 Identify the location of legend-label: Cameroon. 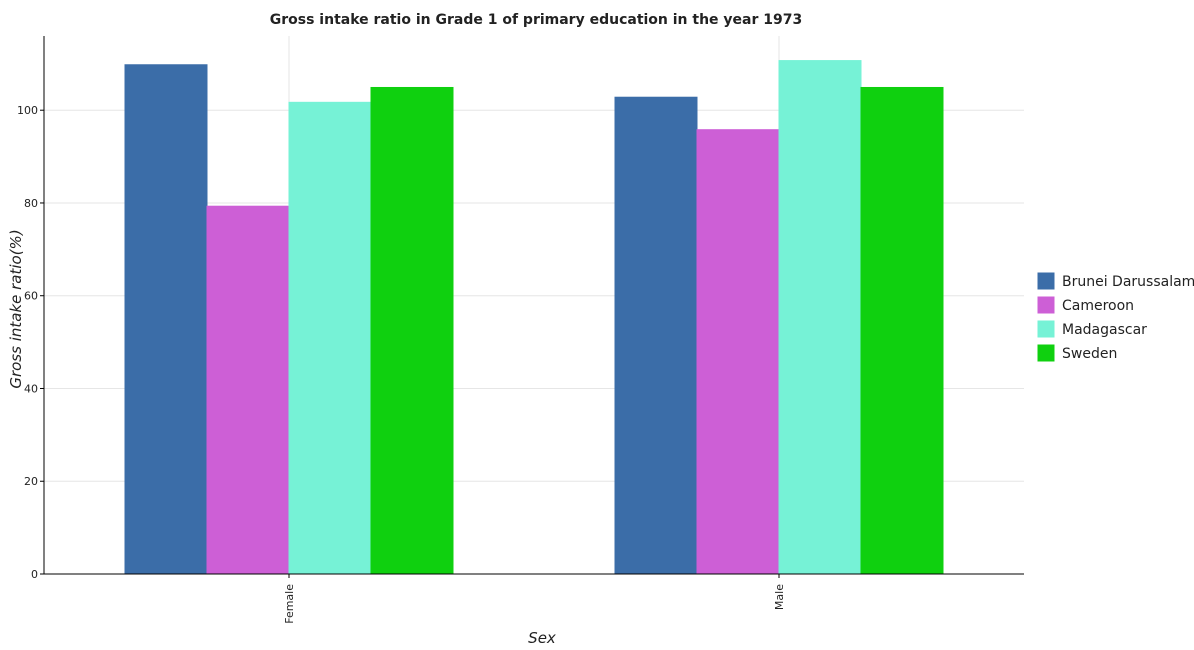
(1098, 306).